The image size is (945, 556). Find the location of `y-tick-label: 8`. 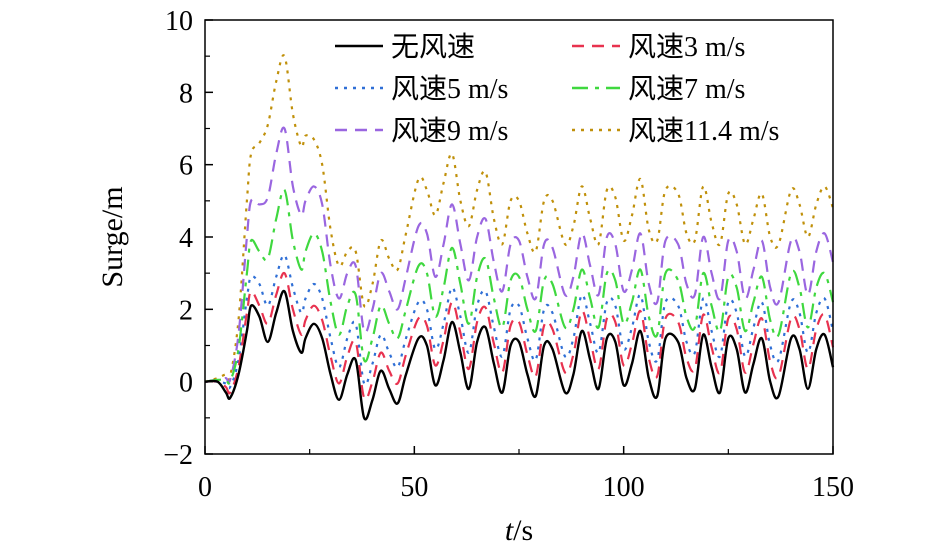

y-tick-label: 8 is located at coordinates (186, 93).